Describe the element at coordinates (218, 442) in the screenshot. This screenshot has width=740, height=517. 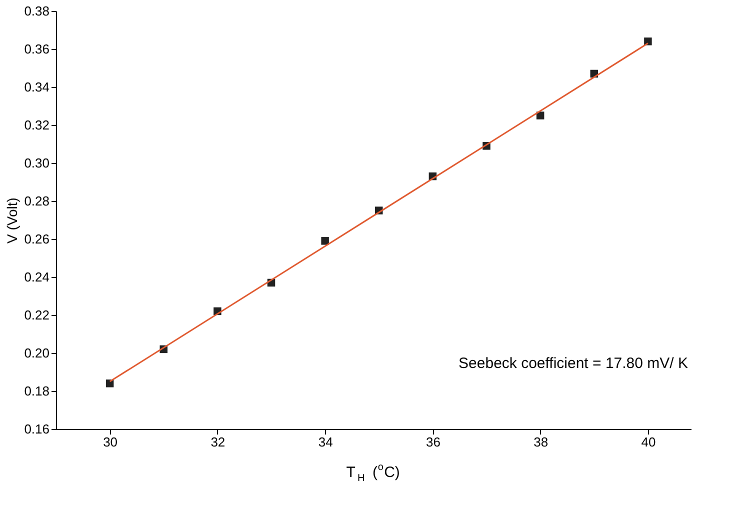
I see `x-tick-label: 32` at that location.